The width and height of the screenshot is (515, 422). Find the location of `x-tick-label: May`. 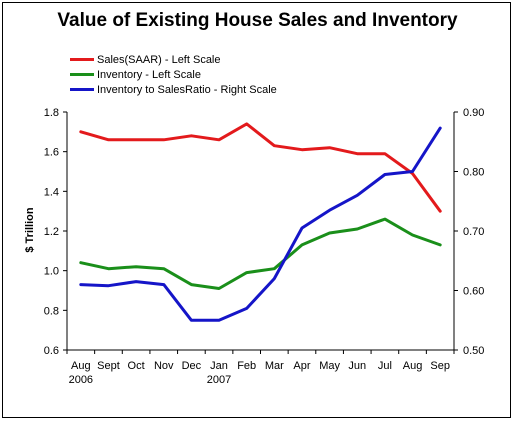

x-tick-label: May is located at coordinates (329, 366).